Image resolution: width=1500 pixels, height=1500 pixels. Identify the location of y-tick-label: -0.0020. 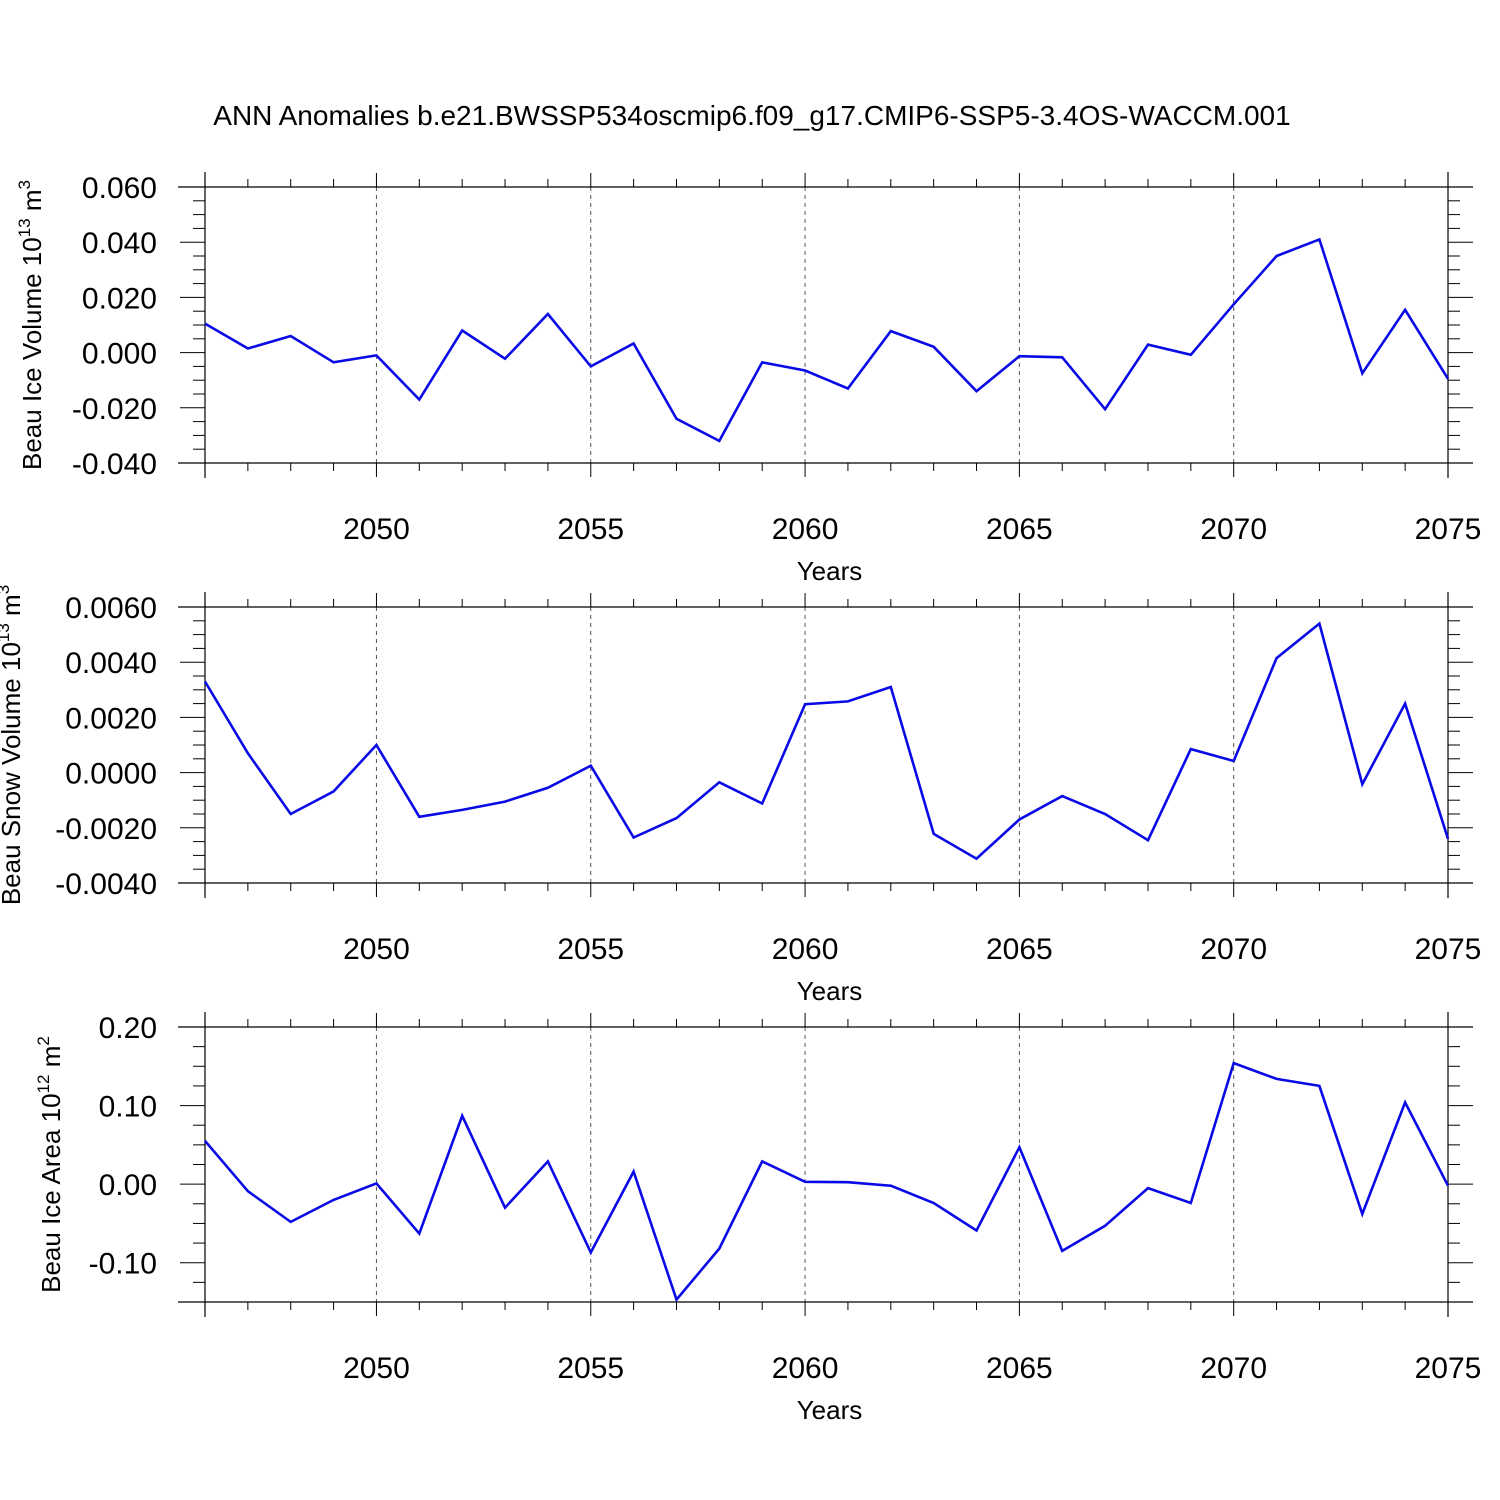
(106, 829).